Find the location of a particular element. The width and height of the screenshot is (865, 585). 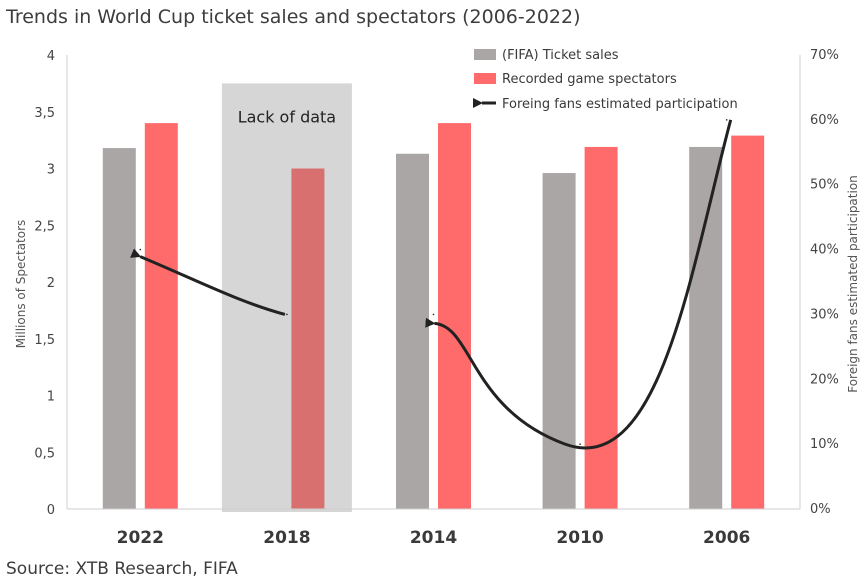

source-note: Source: XTB Research, FIFA is located at coordinates (122, 569).